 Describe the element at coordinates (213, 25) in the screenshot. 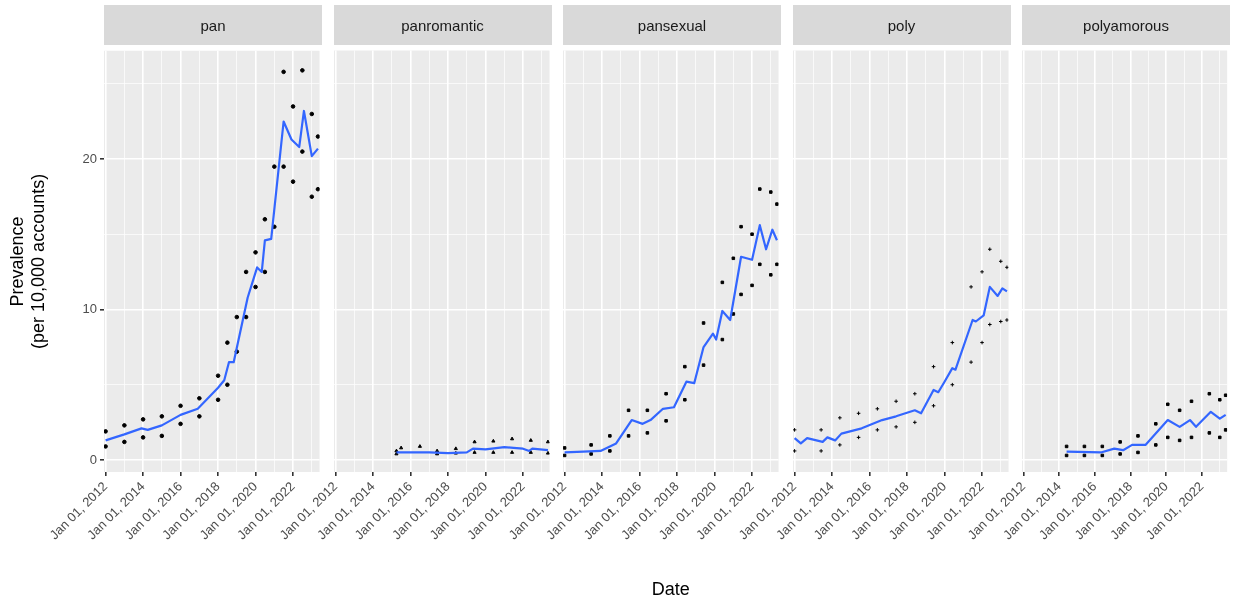

I see `chart-title: pan` at that location.